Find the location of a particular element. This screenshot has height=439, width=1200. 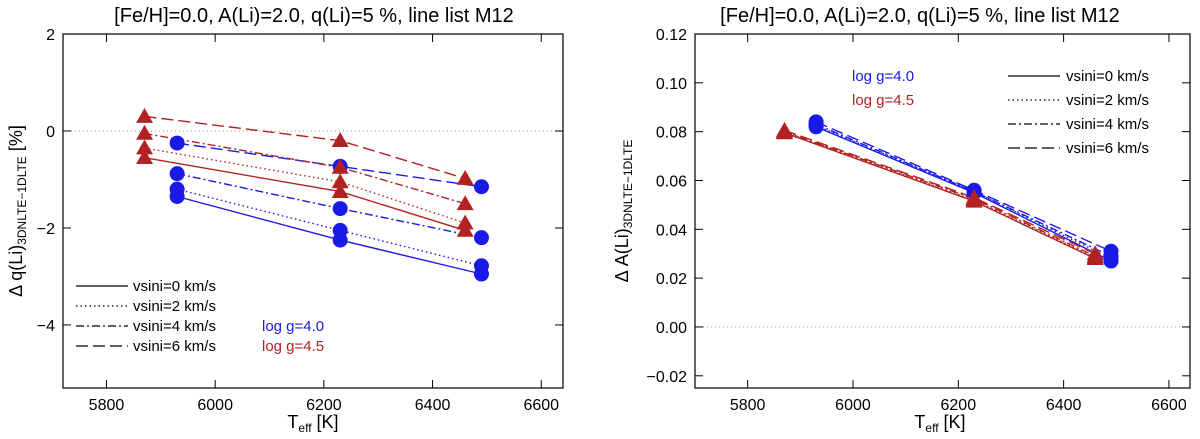

x-axis-label-right: Teff [K] is located at coordinates (939, 423).